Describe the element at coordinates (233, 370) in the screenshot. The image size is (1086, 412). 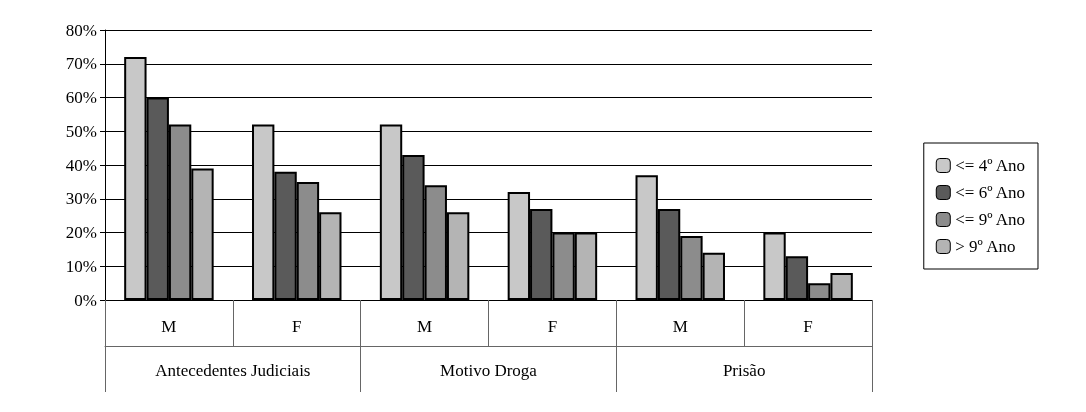
I see `text: Antecedentes Judiciais` at that location.